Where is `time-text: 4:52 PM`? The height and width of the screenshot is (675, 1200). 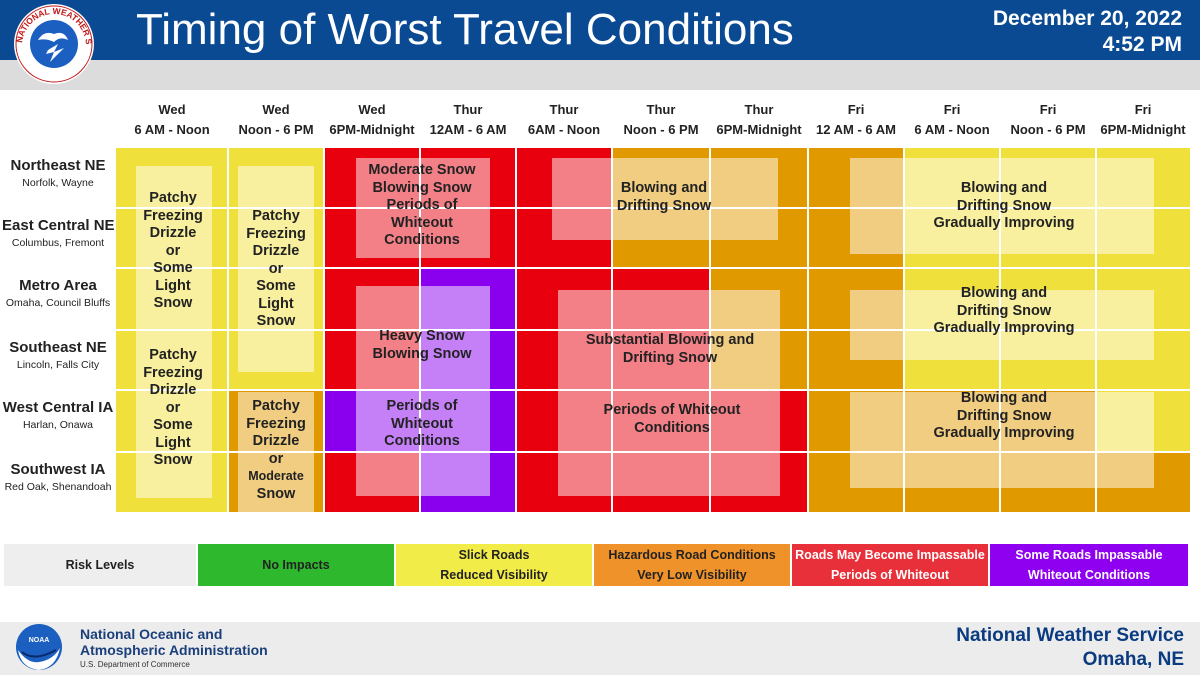
time-text: 4:52 PM is located at coordinates (1142, 44).